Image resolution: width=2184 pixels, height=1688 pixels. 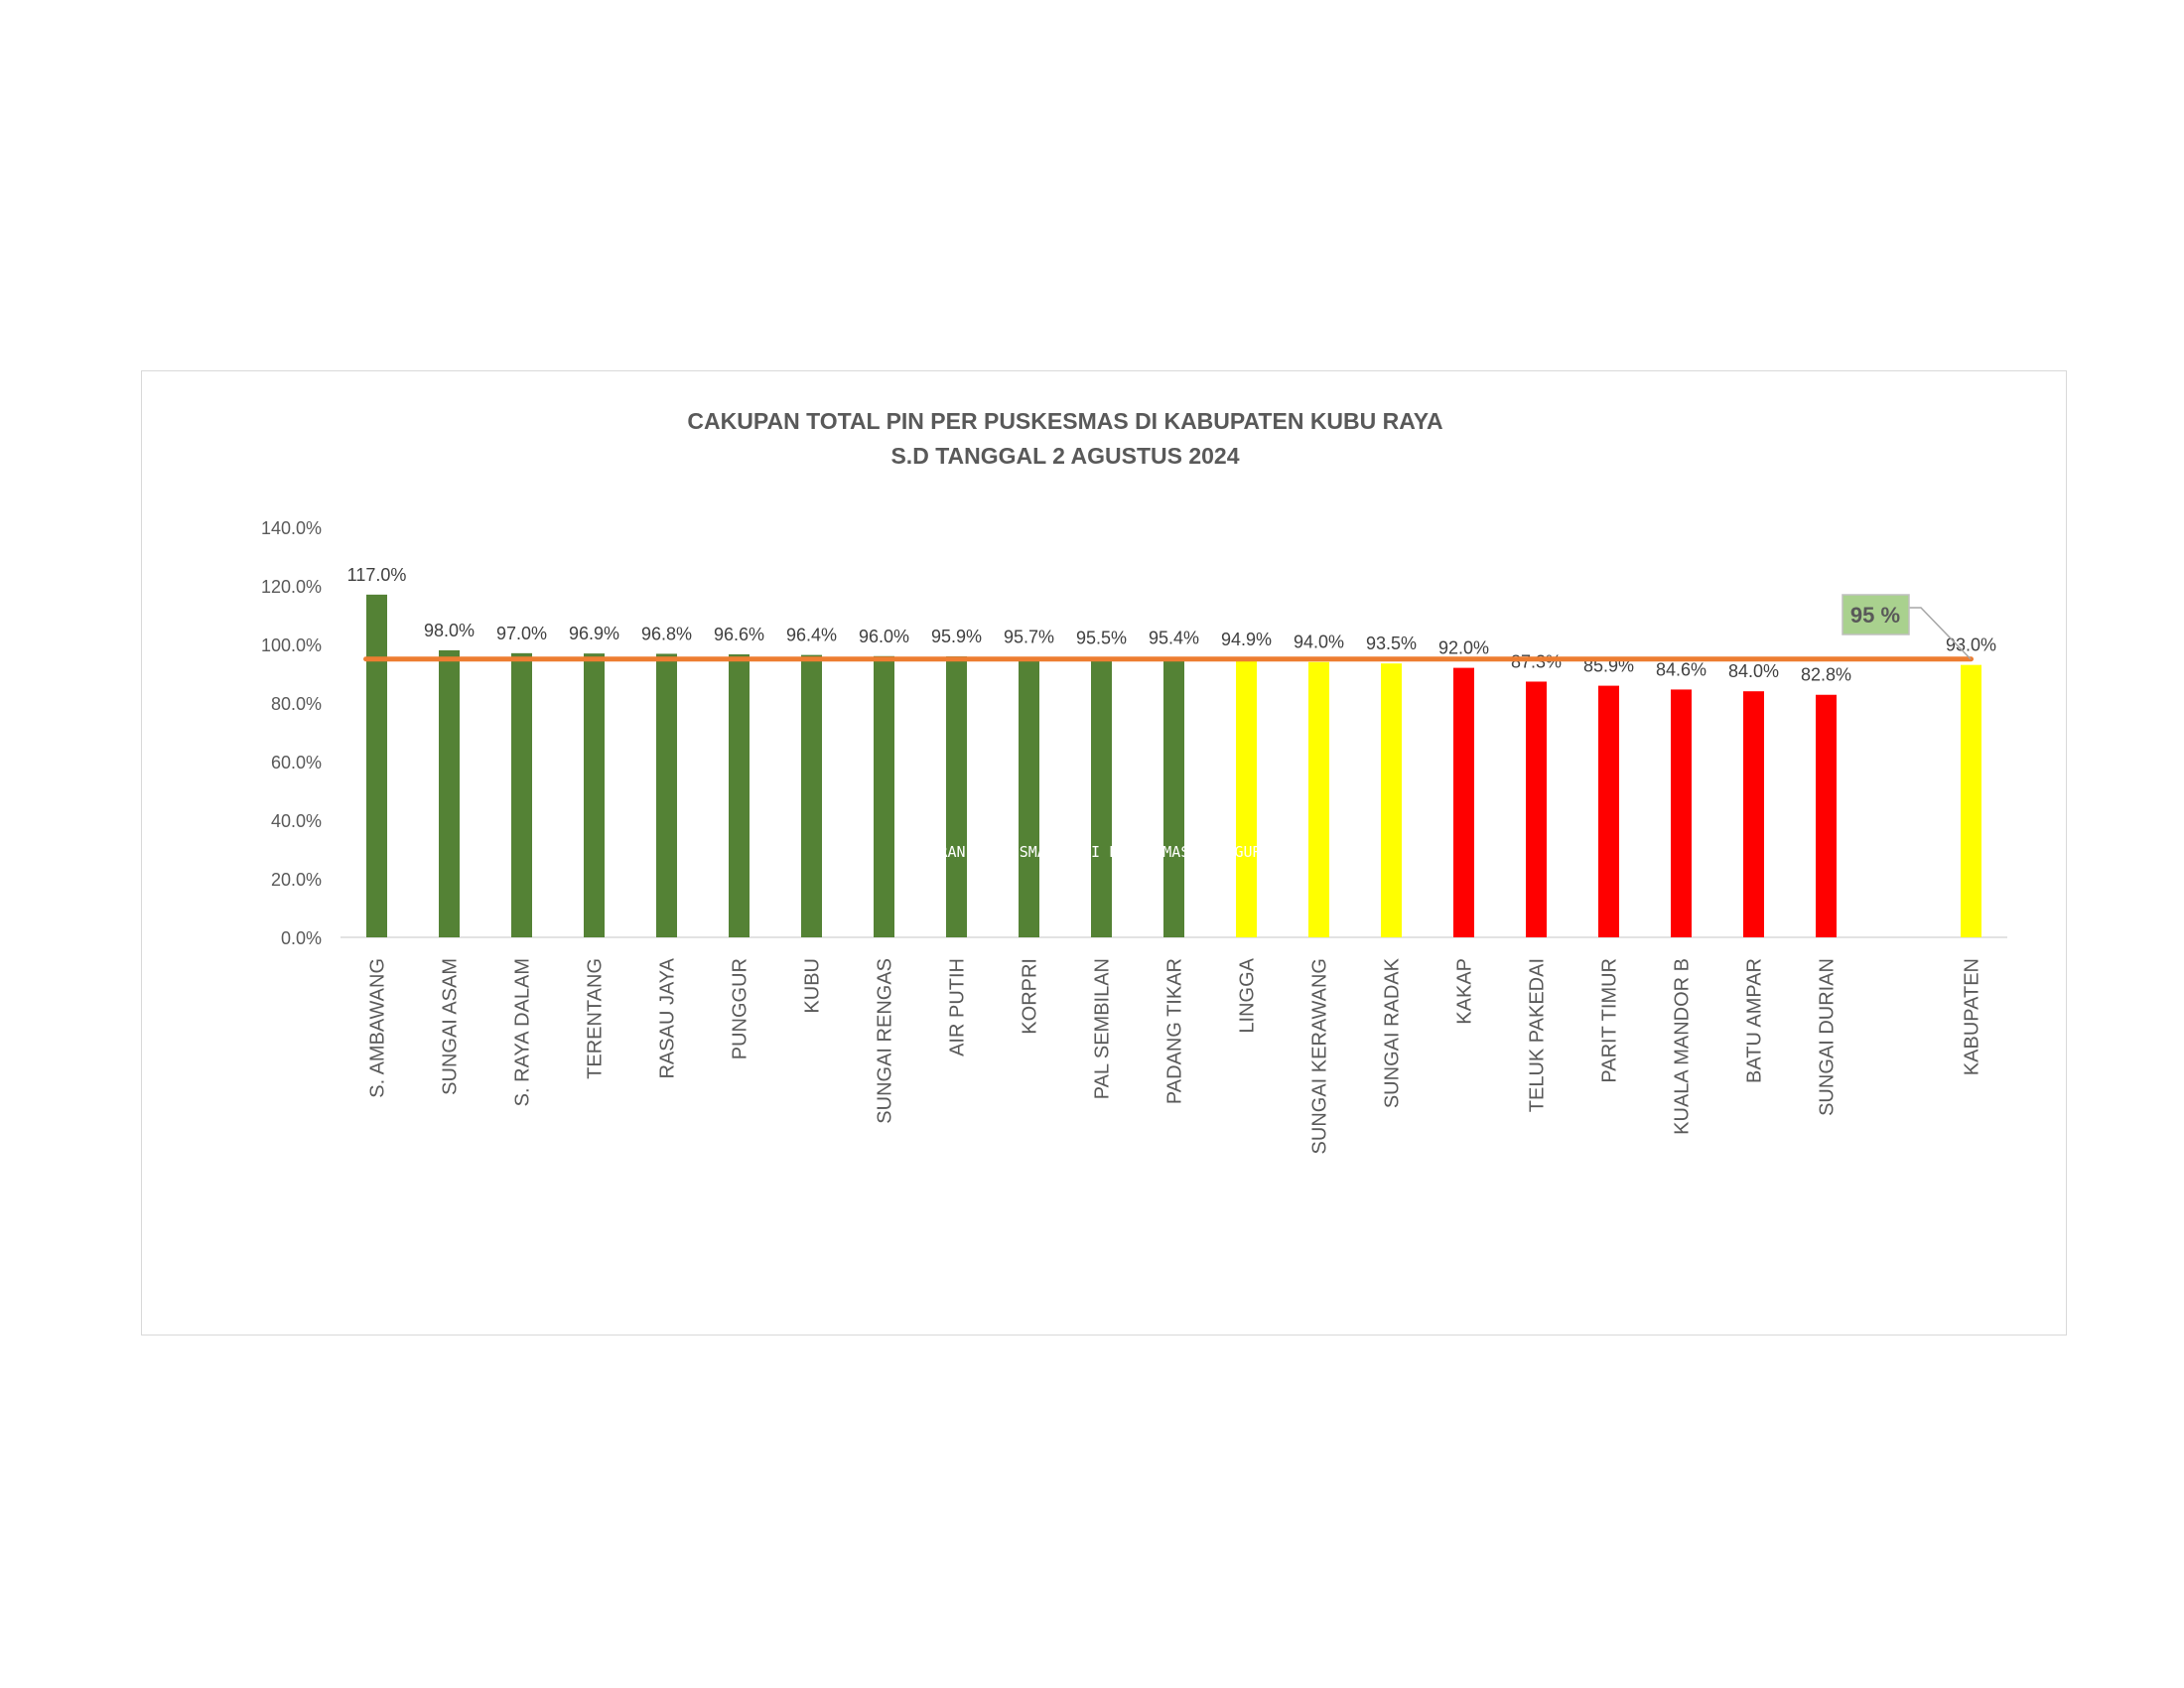 I want to click on category-label: SUNGAI KERAWANG, so click(x=1320, y=1056).